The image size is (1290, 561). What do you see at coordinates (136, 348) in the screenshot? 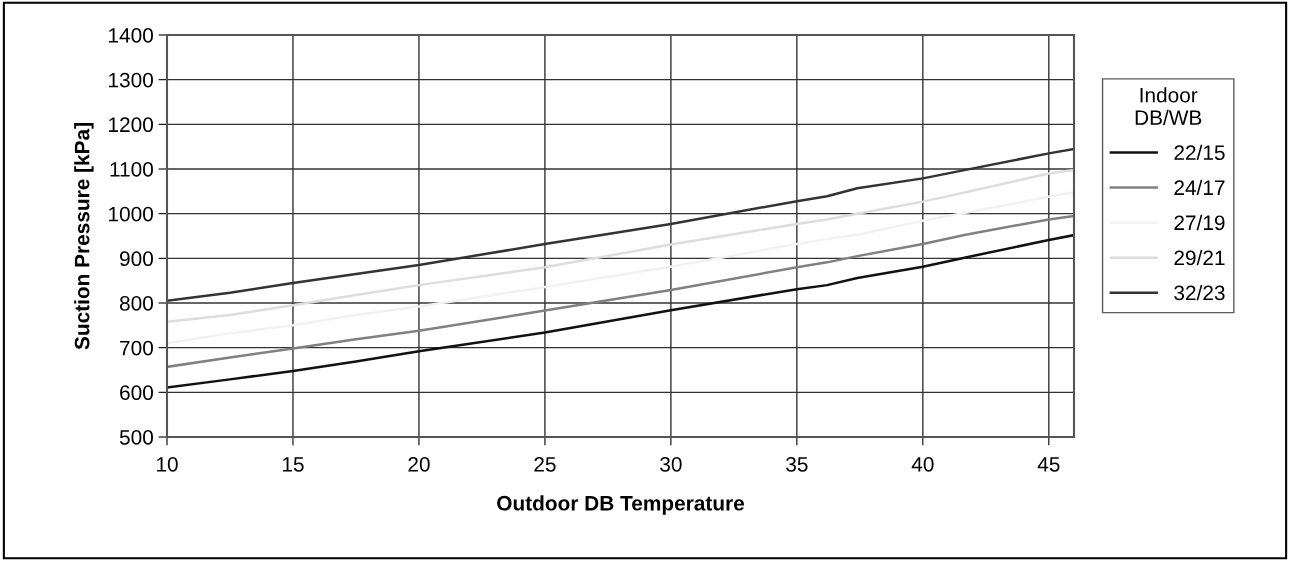
I see `y-tick-label: 700` at bounding box center [136, 348].